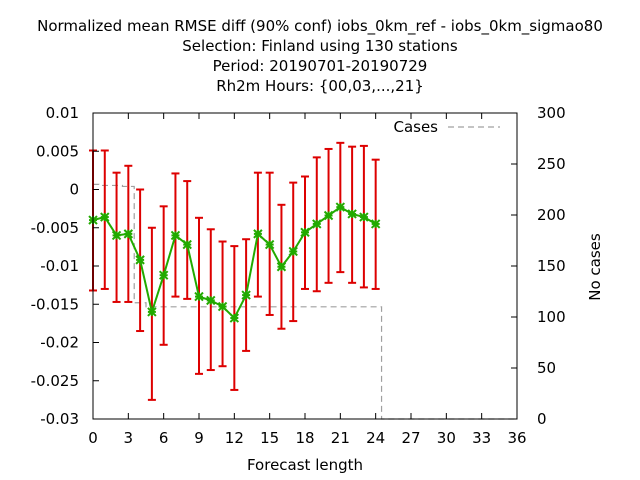  What do you see at coordinates (481, 438) in the screenshot?
I see `x-tick-label: 33` at bounding box center [481, 438].